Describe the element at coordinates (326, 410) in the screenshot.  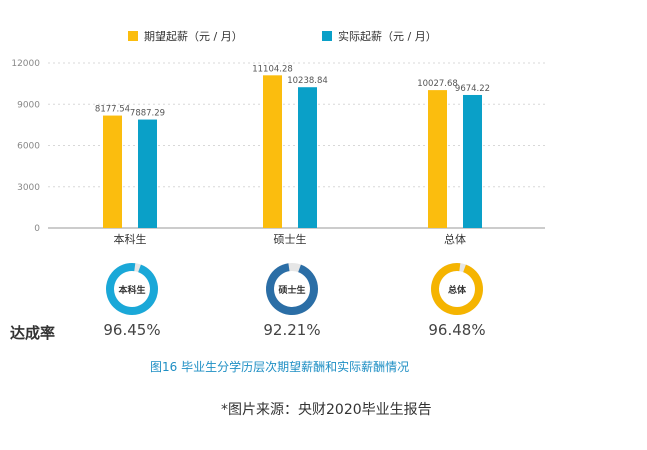
I see `image-source: *图片来源：央财2020毕业生报告` at that location.